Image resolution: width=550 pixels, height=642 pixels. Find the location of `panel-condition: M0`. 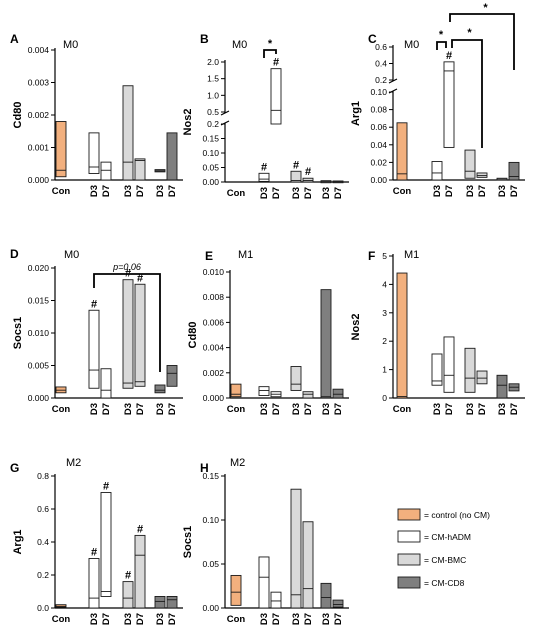

panel-condition: M0 is located at coordinates (411, 45).